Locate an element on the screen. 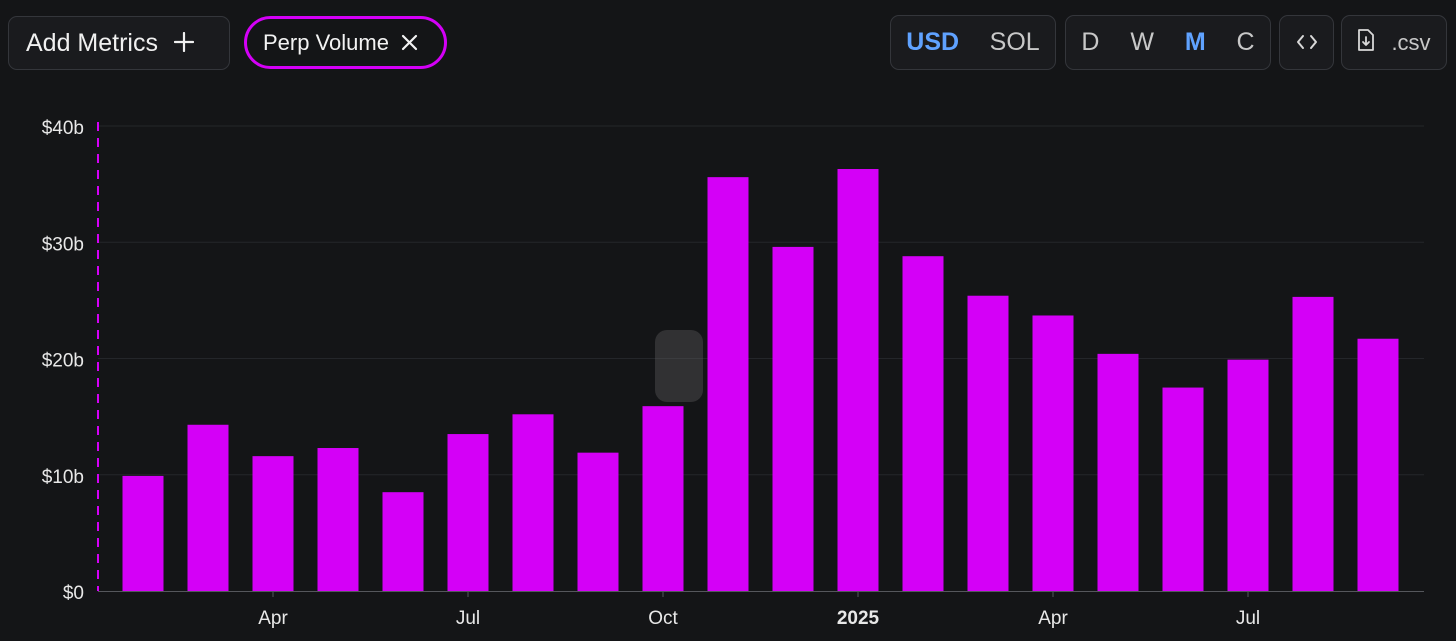 The image size is (1456, 641). embed-button is located at coordinates (1306, 42).